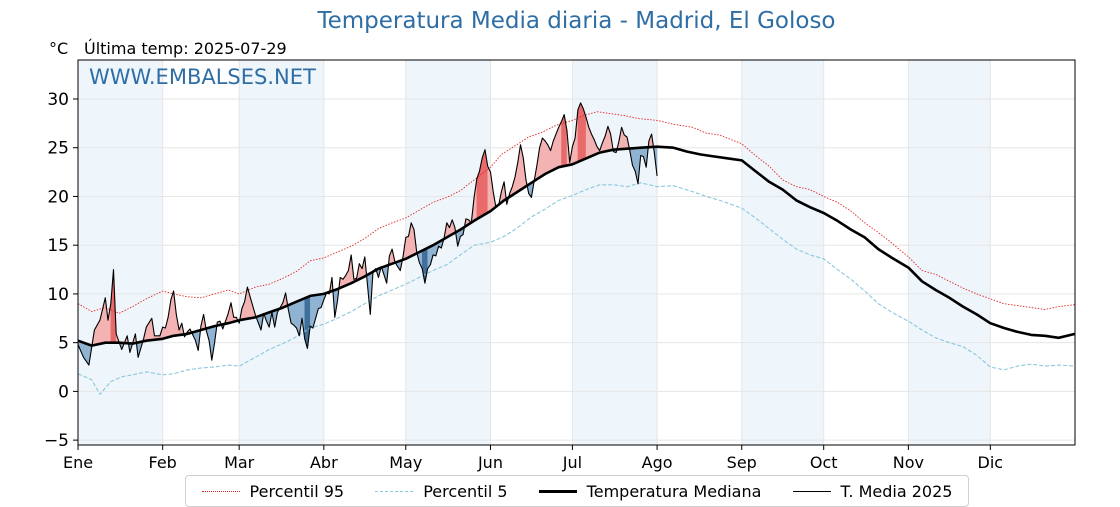  I want to click on legend-label-p5: Percentil 5, so click(465, 491).